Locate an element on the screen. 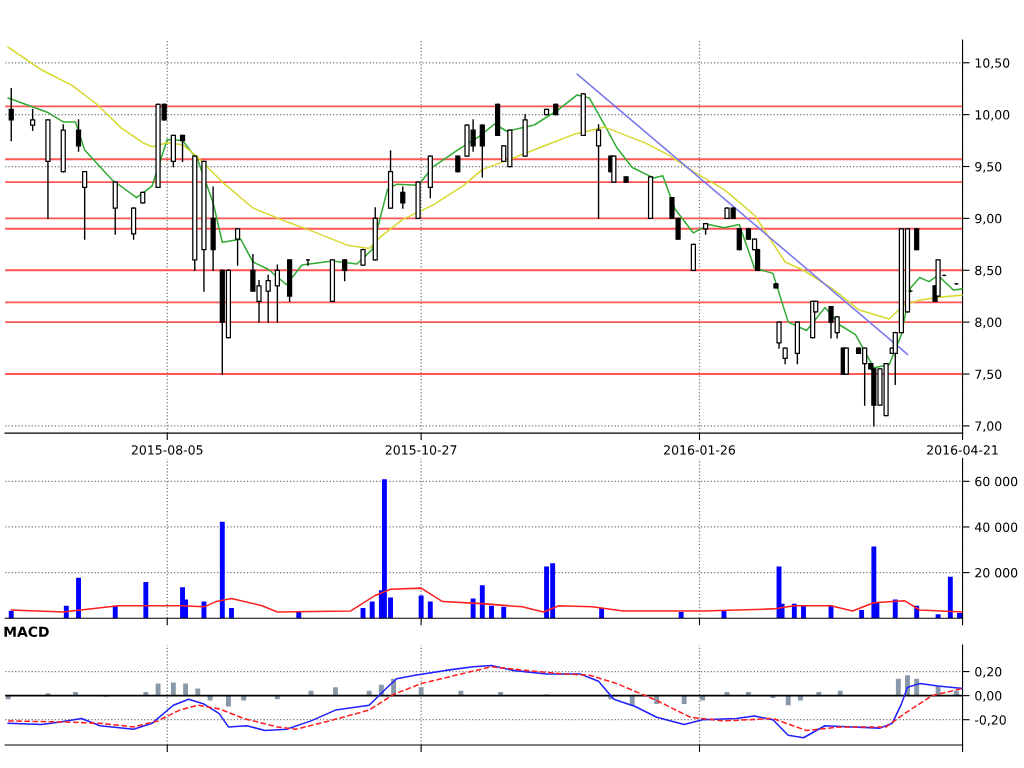 The height and width of the screenshot is (768, 1024). y-tick-label: 40 000 is located at coordinates (996, 527).